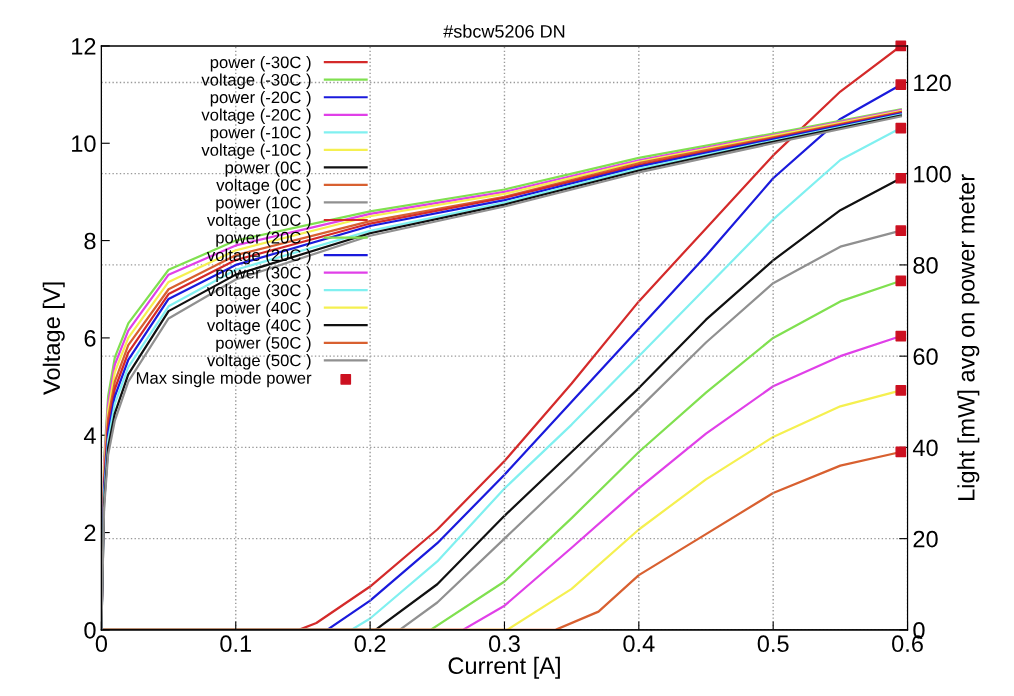 Image resolution: width=1014 pixels, height=696 pixels. I want to click on y-tick-label: 4, so click(89, 435).